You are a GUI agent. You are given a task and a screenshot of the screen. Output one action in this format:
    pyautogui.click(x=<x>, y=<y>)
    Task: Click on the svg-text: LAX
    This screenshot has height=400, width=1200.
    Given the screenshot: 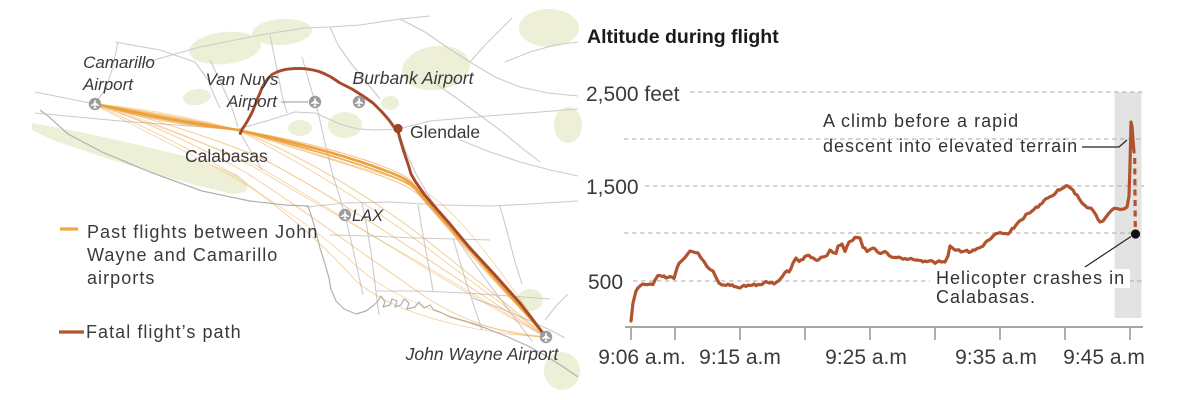 What is the action you would take?
    pyautogui.click(x=368, y=216)
    